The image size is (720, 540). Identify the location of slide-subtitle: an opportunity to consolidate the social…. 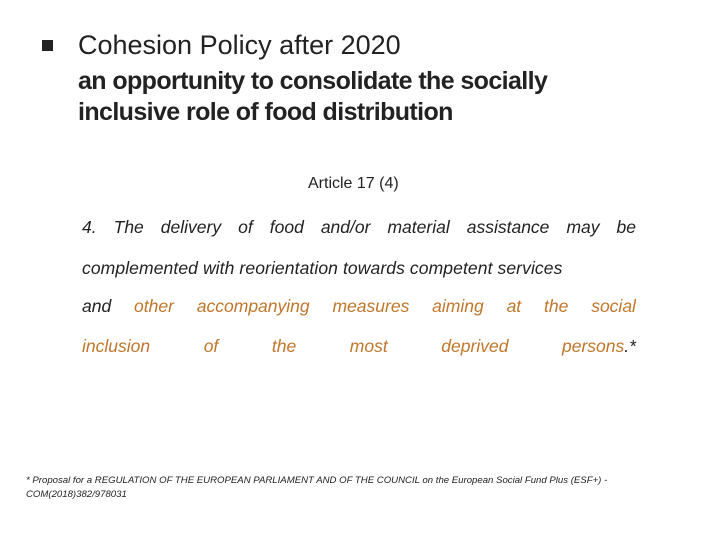
(313, 96).